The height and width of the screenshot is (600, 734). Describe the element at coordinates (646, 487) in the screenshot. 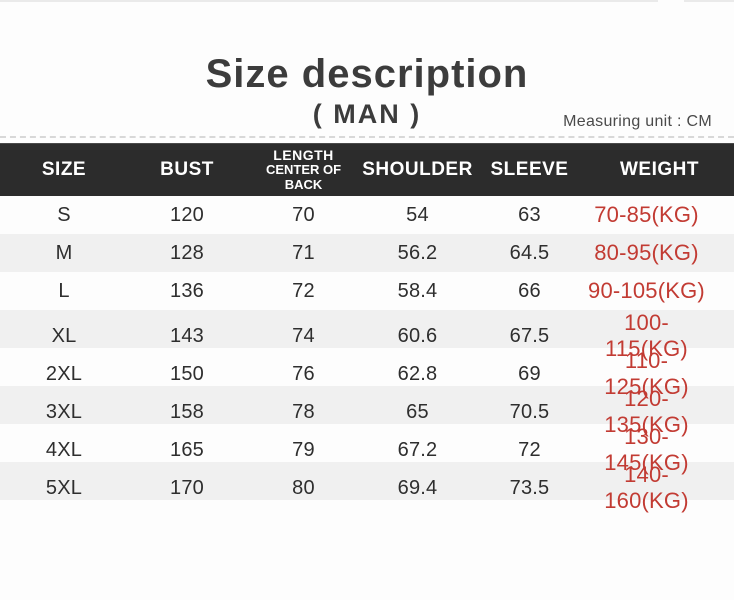

I see `cell-weight: 140-160(KG)` at that location.